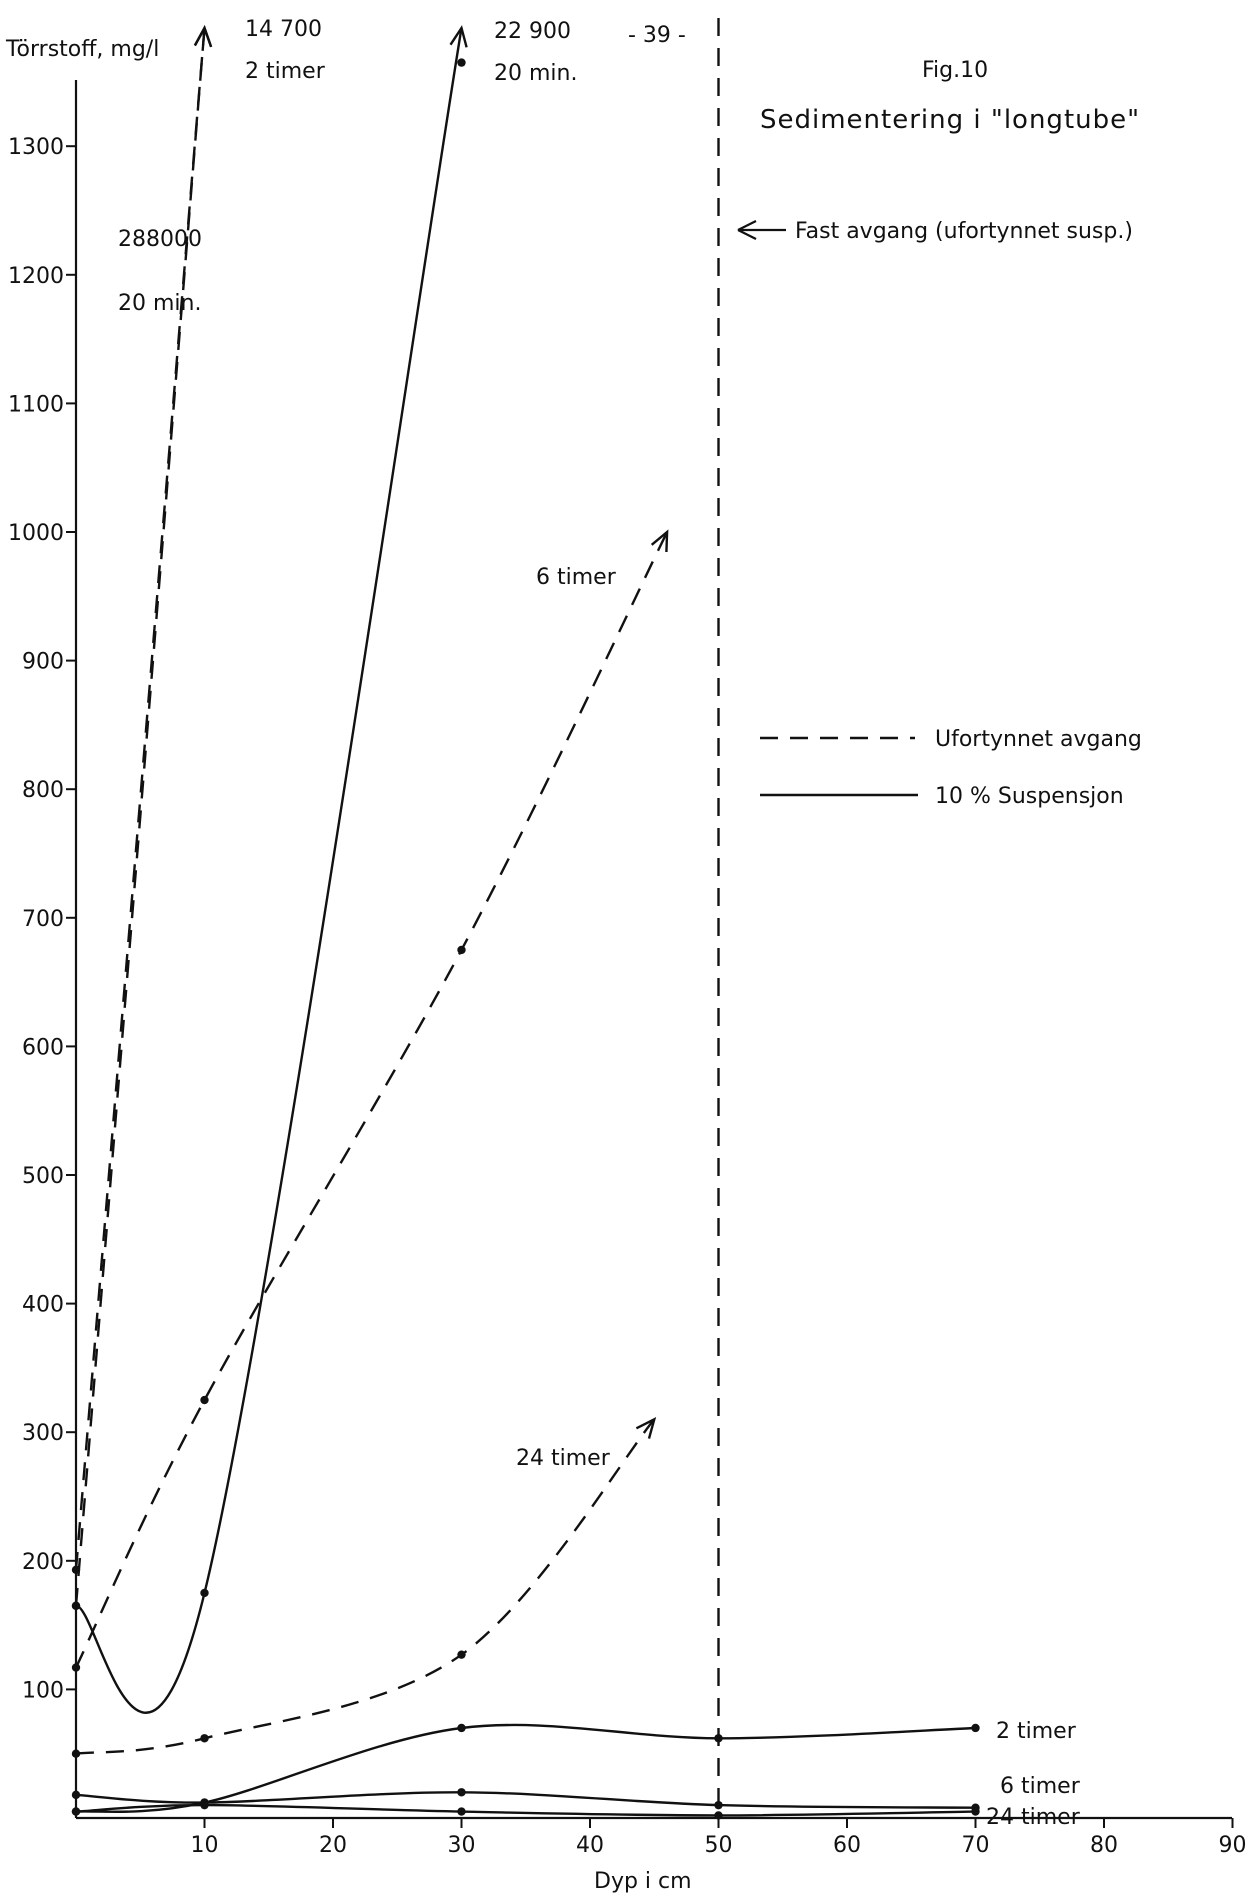 Image resolution: width=1259 pixels, height=1898 pixels. Describe the element at coordinates (43, 1176) in the screenshot. I see `y-tick-label: 500` at that location.